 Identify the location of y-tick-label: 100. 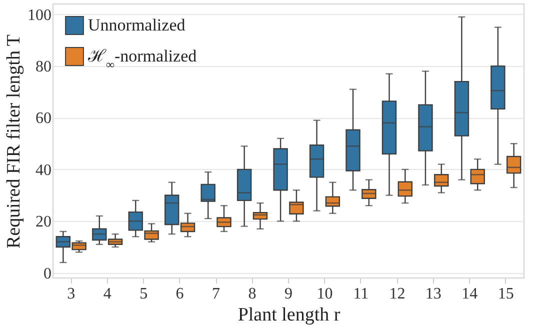
(40, 15).